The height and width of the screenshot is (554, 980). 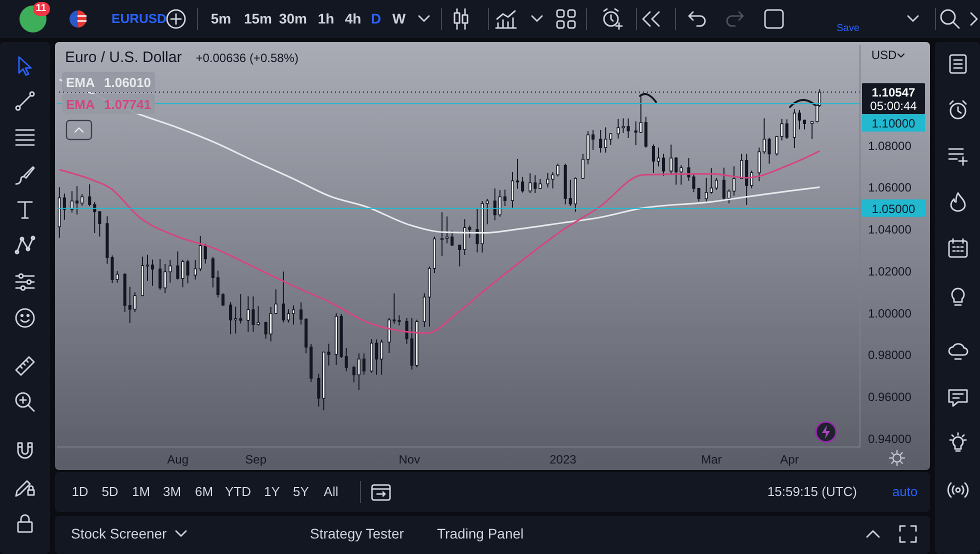 I want to click on text: D, so click(x=376, y=19).